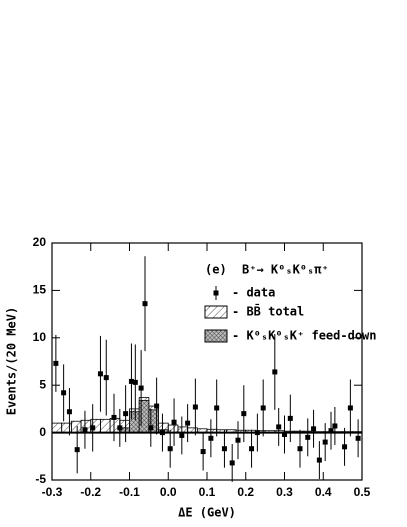 This screenshot has height=527, width=407. I want to click on y-tick-label: 0, so click(42, 432).